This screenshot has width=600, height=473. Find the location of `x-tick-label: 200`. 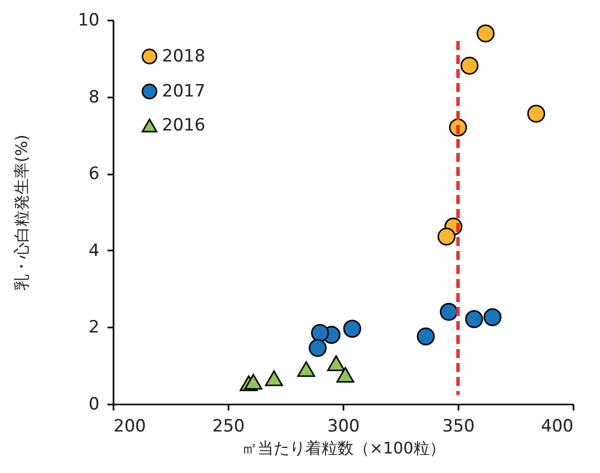

x-tick-label: 200 is located at coordinates (130, 426).